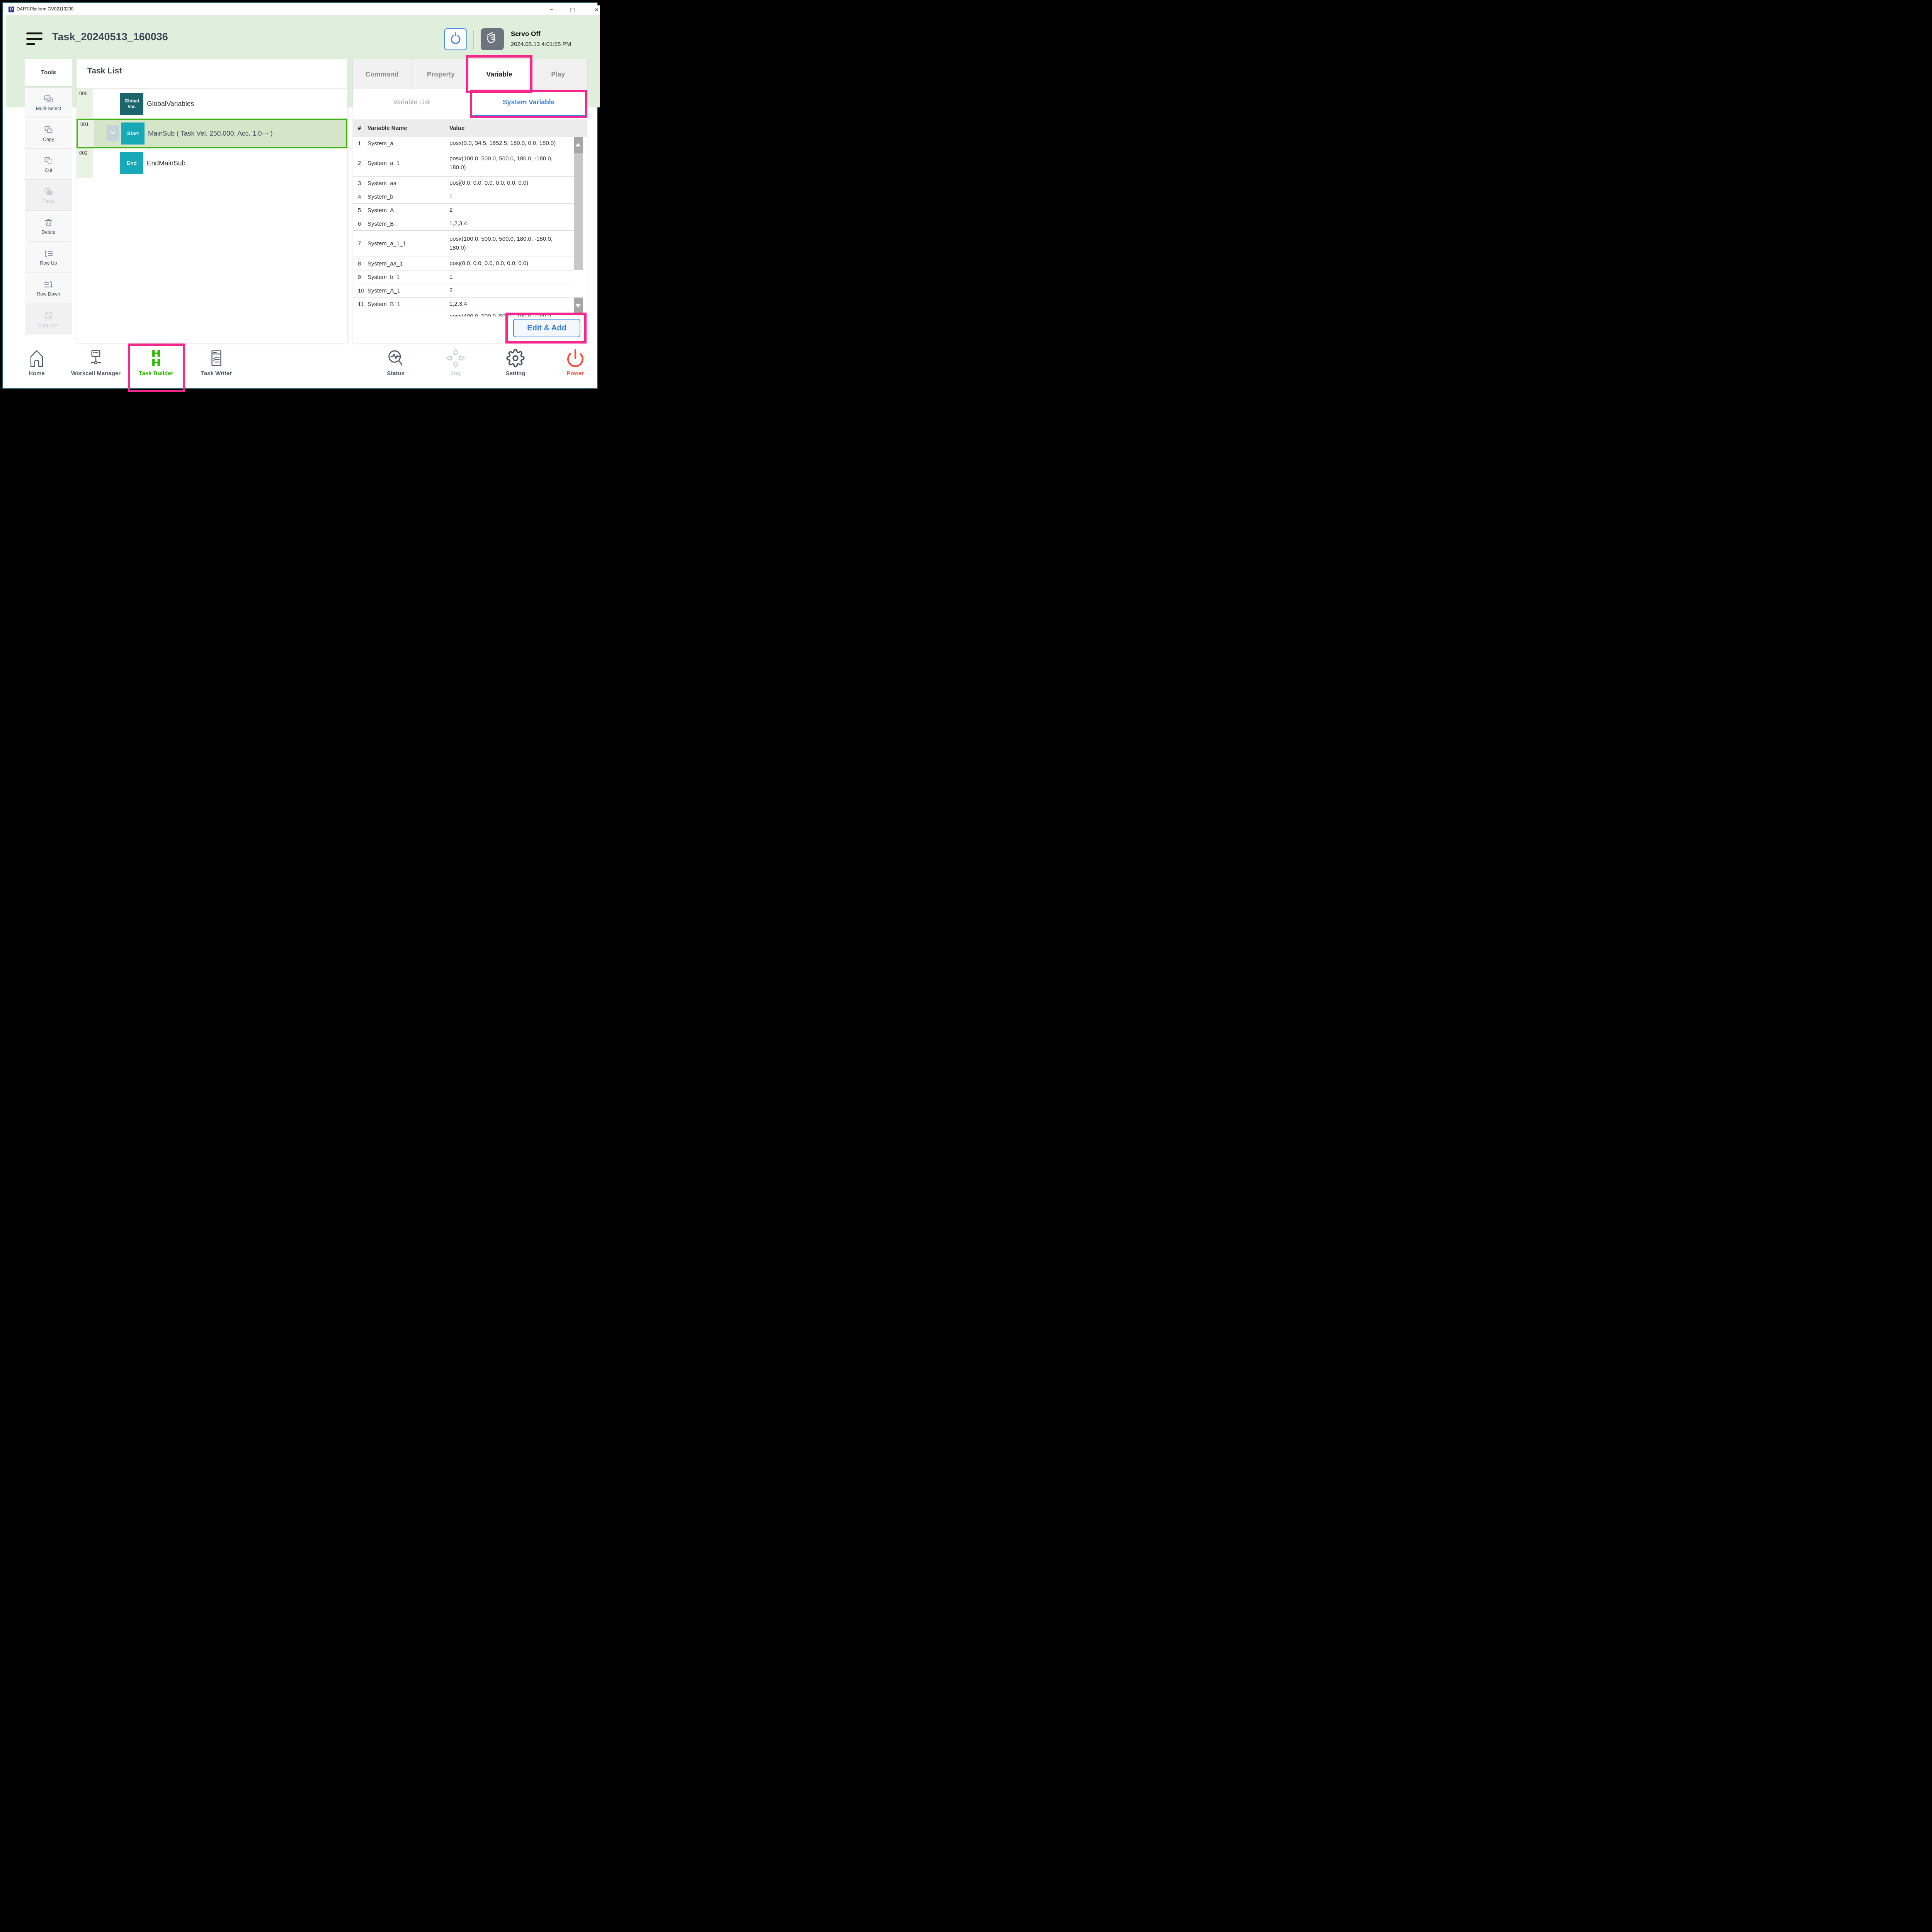 Image resolution: width=1932 pixels, height=1932 pixels. I want to click on variable-num: 7, so click(360, 244).